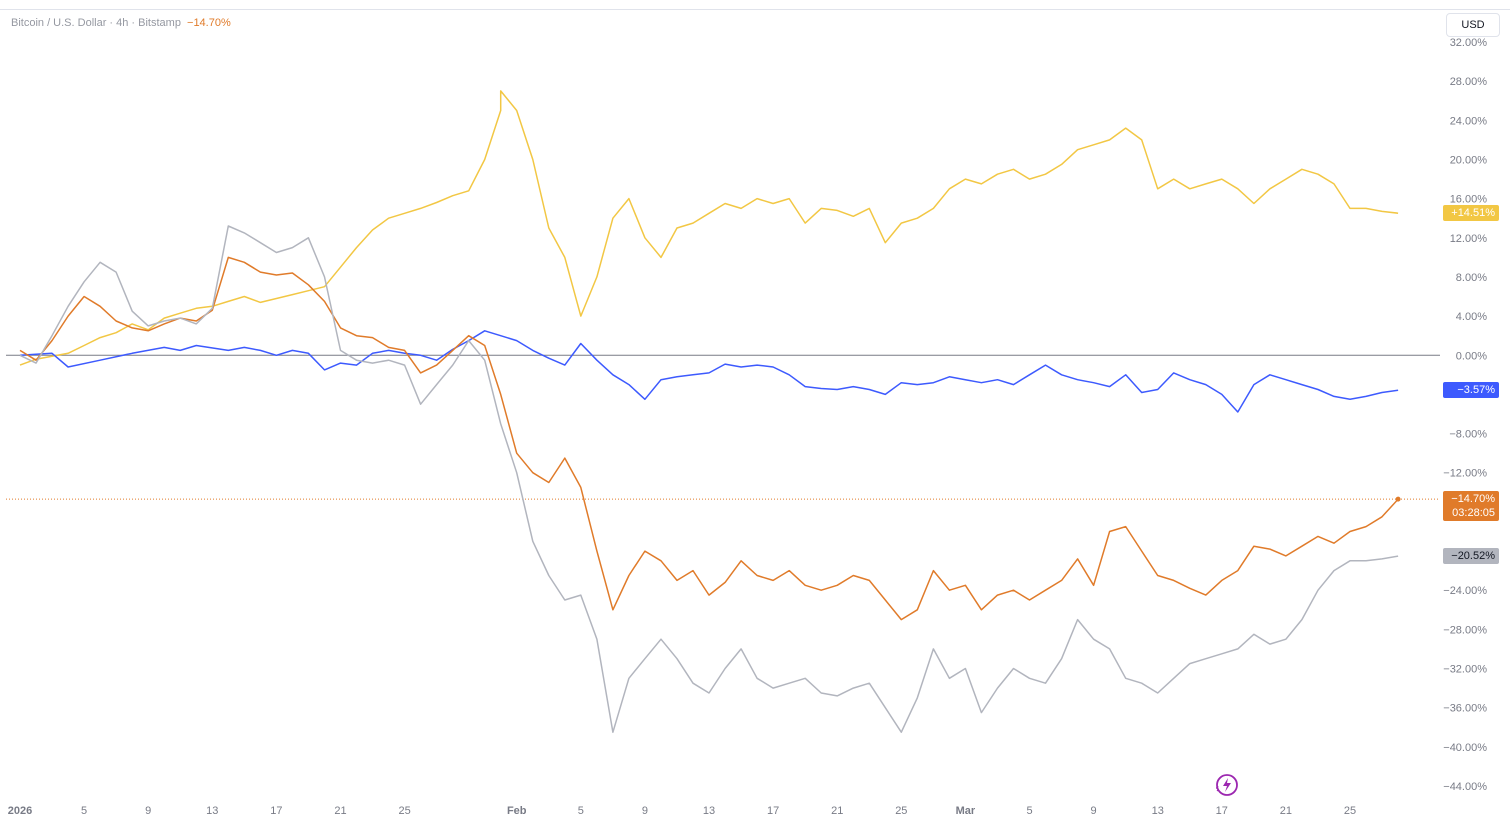 Image resolution: width=1510 pixels, height=822 pixels. What do you see at coordinates (1471, 506) in the screenshot?
I see `series-last-value-label: −14.70% 03:28:05` at bounding box center [1471, 506].